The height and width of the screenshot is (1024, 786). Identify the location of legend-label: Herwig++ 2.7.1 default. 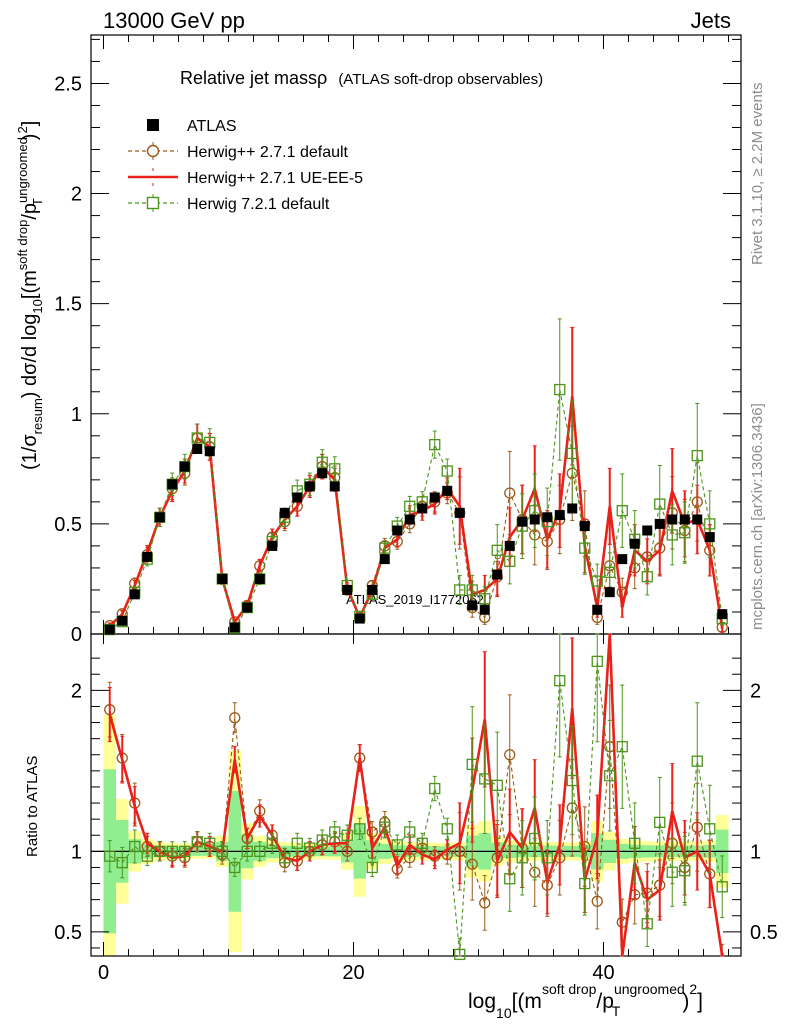
(268, 152).